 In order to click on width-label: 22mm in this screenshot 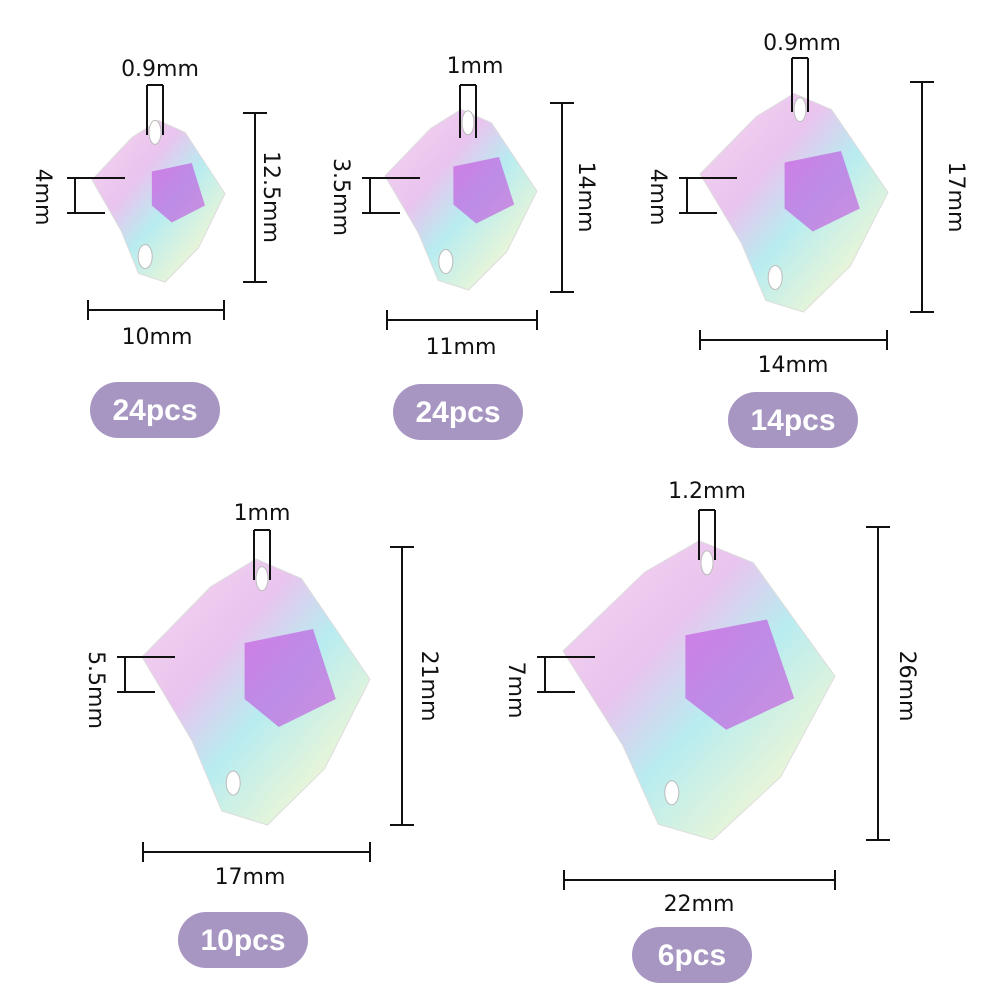, I will do `click(699, 904)`.